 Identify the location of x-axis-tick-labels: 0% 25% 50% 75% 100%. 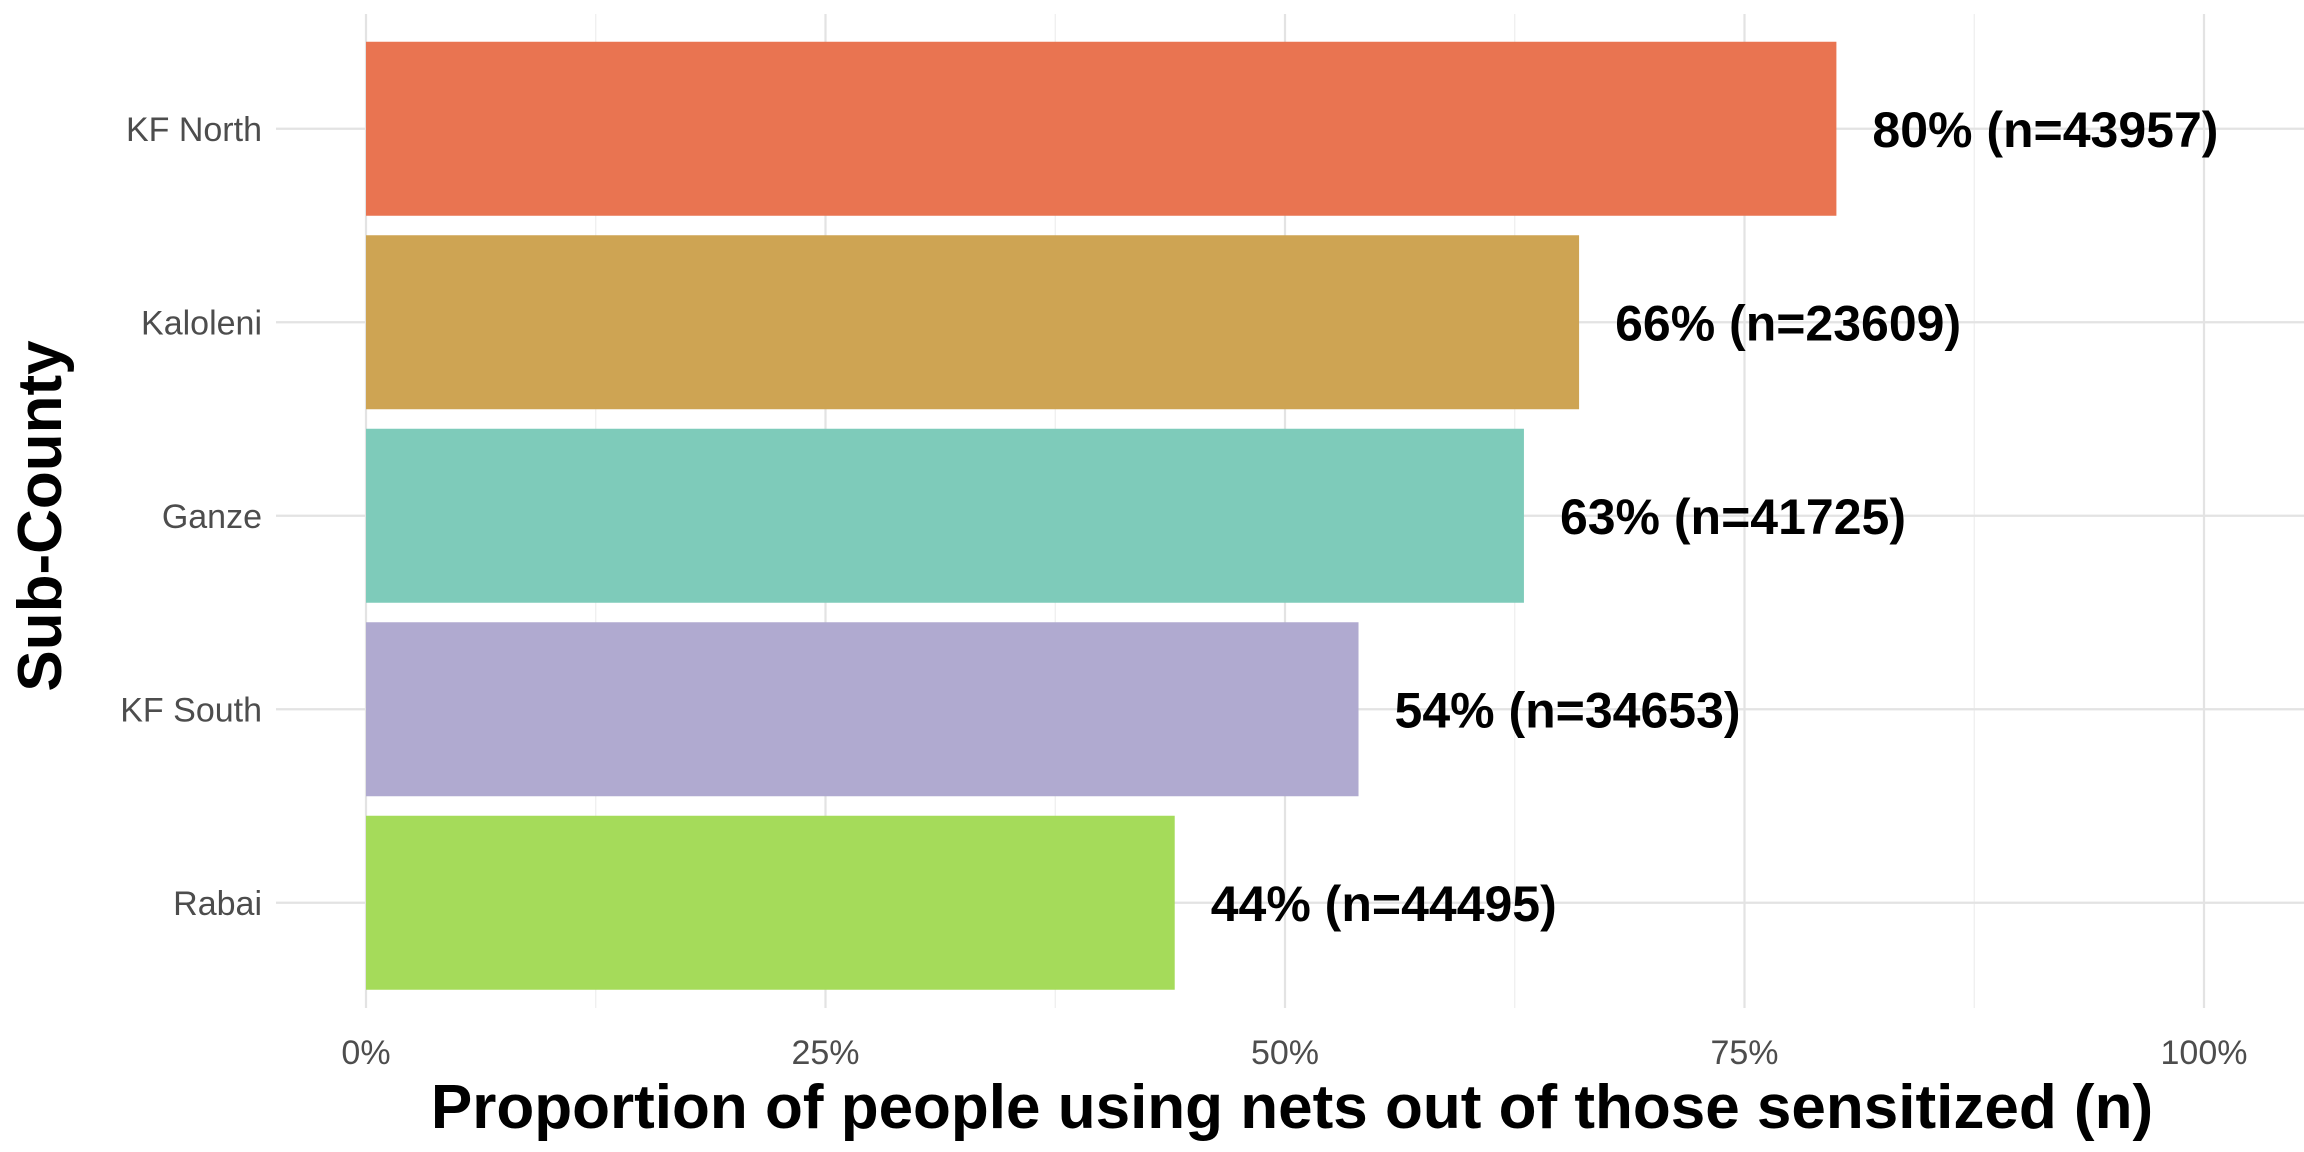
(1294, 1053).